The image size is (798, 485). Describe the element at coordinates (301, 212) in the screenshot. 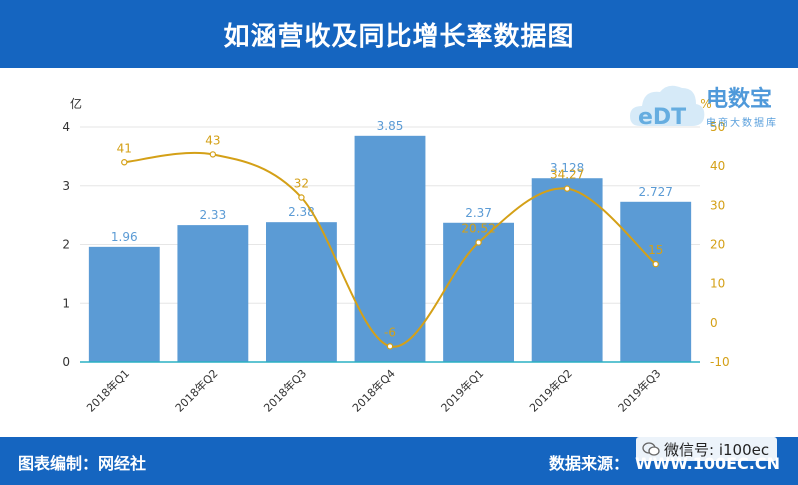

I see `bar-value-label: 2.38` at that location.